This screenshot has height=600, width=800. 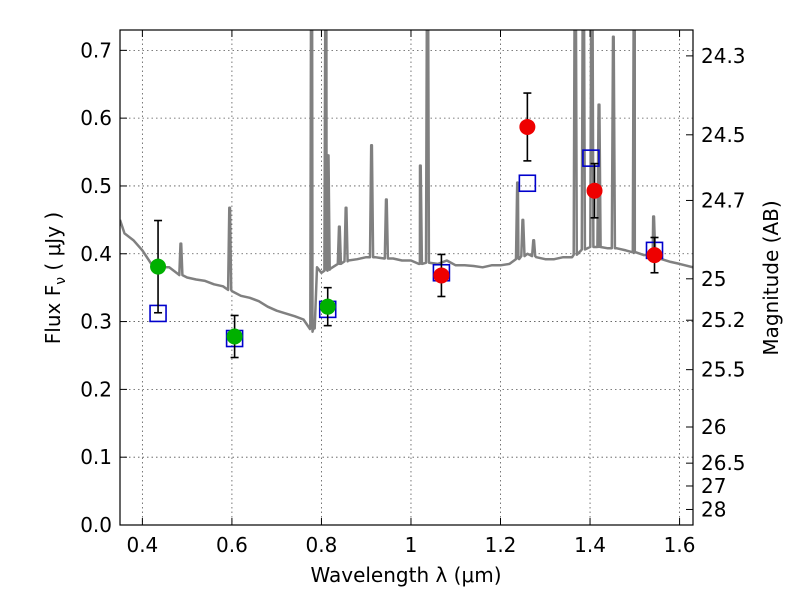 I want to click on mag-tick-label: 28, so click(x=713, y=509).